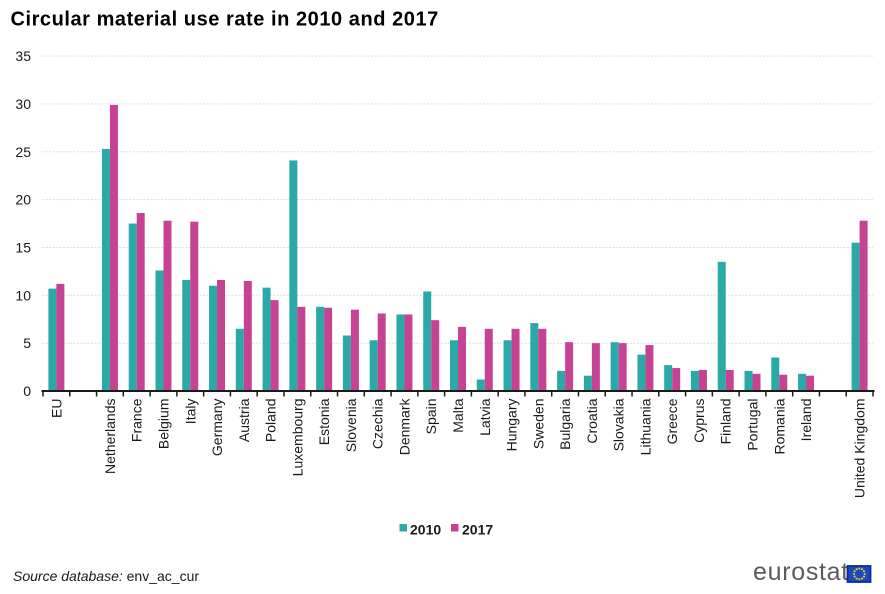  What do you see at coordinates (27, 391) in the screenshot?
I see `svg-text: 0` at bounding box center [27, 391].